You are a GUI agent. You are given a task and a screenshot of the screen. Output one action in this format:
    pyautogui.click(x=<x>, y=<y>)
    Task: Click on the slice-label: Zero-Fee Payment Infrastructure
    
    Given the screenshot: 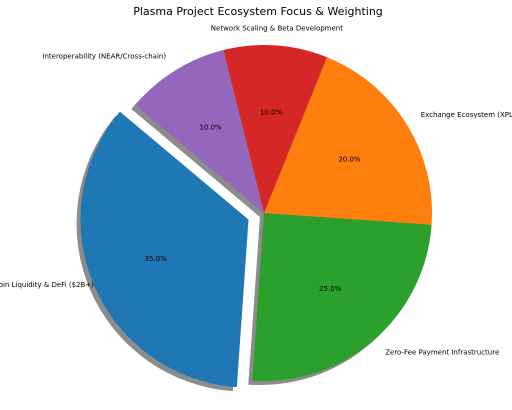 What is the action you would take?
    pyautogui.click(x=442, y=352)
    